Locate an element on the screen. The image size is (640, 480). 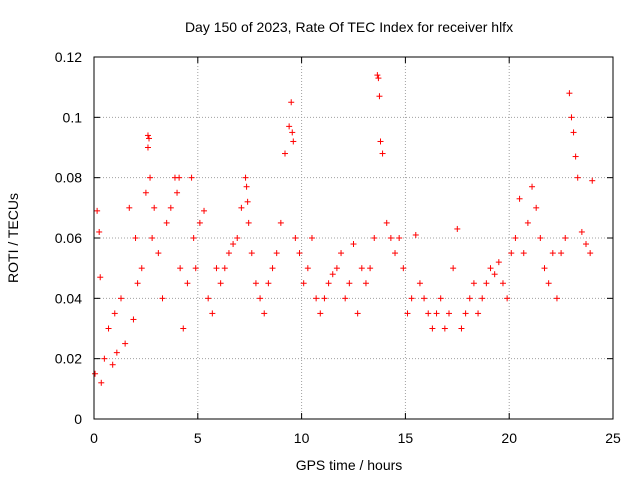
y-tick-label: 0.12 is located at coordinates (68, 57).